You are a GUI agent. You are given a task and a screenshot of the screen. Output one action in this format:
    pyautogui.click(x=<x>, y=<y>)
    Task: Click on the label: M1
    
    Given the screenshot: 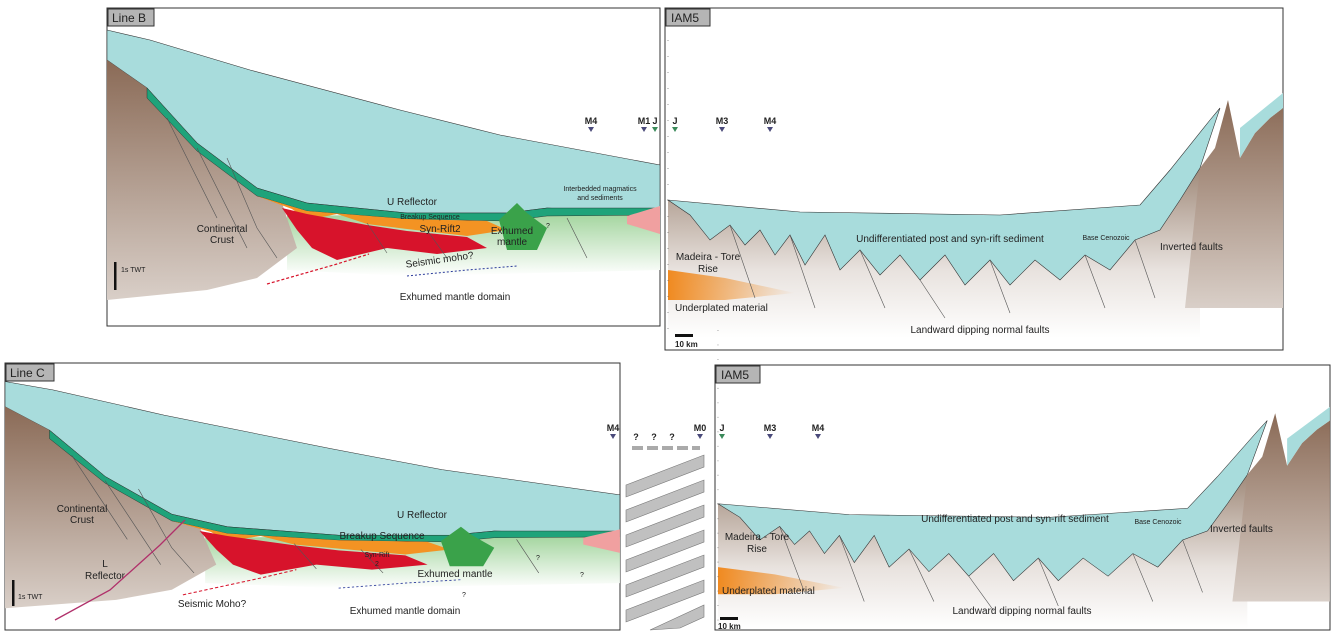 What is the action you would take?
    pyautogui.click(x=644, y=121)
    